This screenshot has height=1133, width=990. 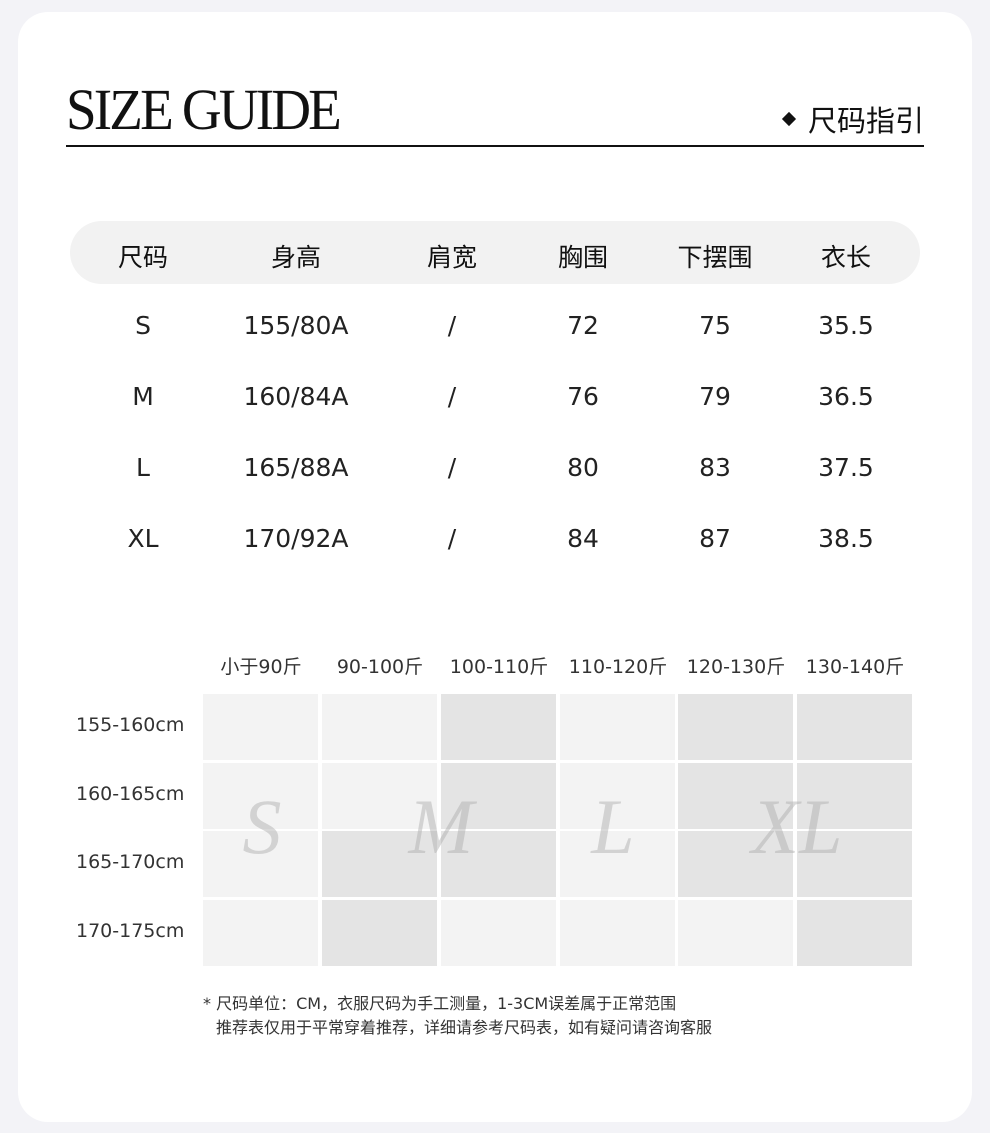 I want to click on table-cell: 38.5, so click(x=846, y=538).